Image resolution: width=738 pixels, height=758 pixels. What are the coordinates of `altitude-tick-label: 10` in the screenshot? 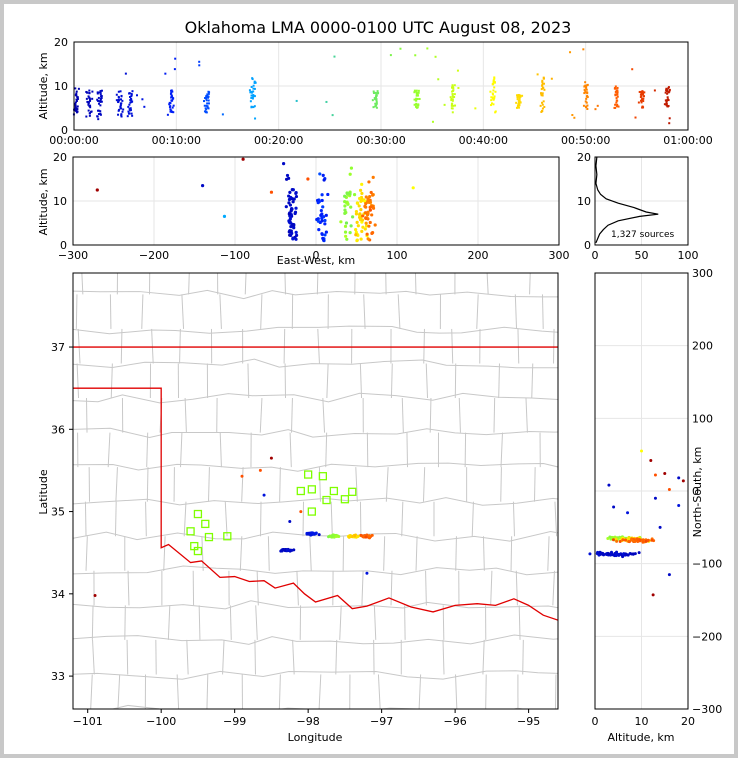 It's located at (61, 86).